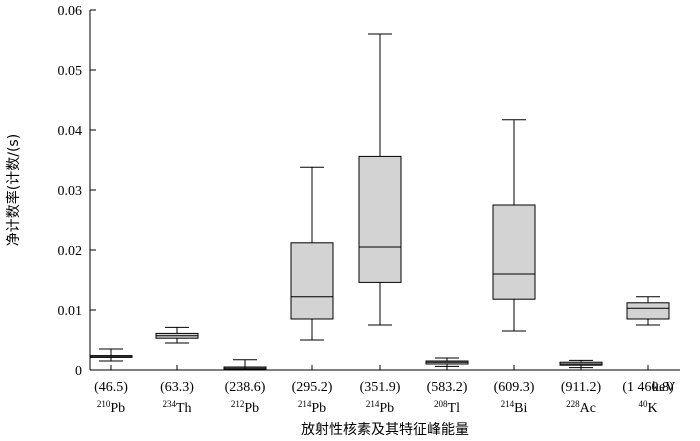  What do you see at coordinates (70, 71) in the screenshot?
I see `y-tick-label: 0.05` at bounding box center [70, 71].